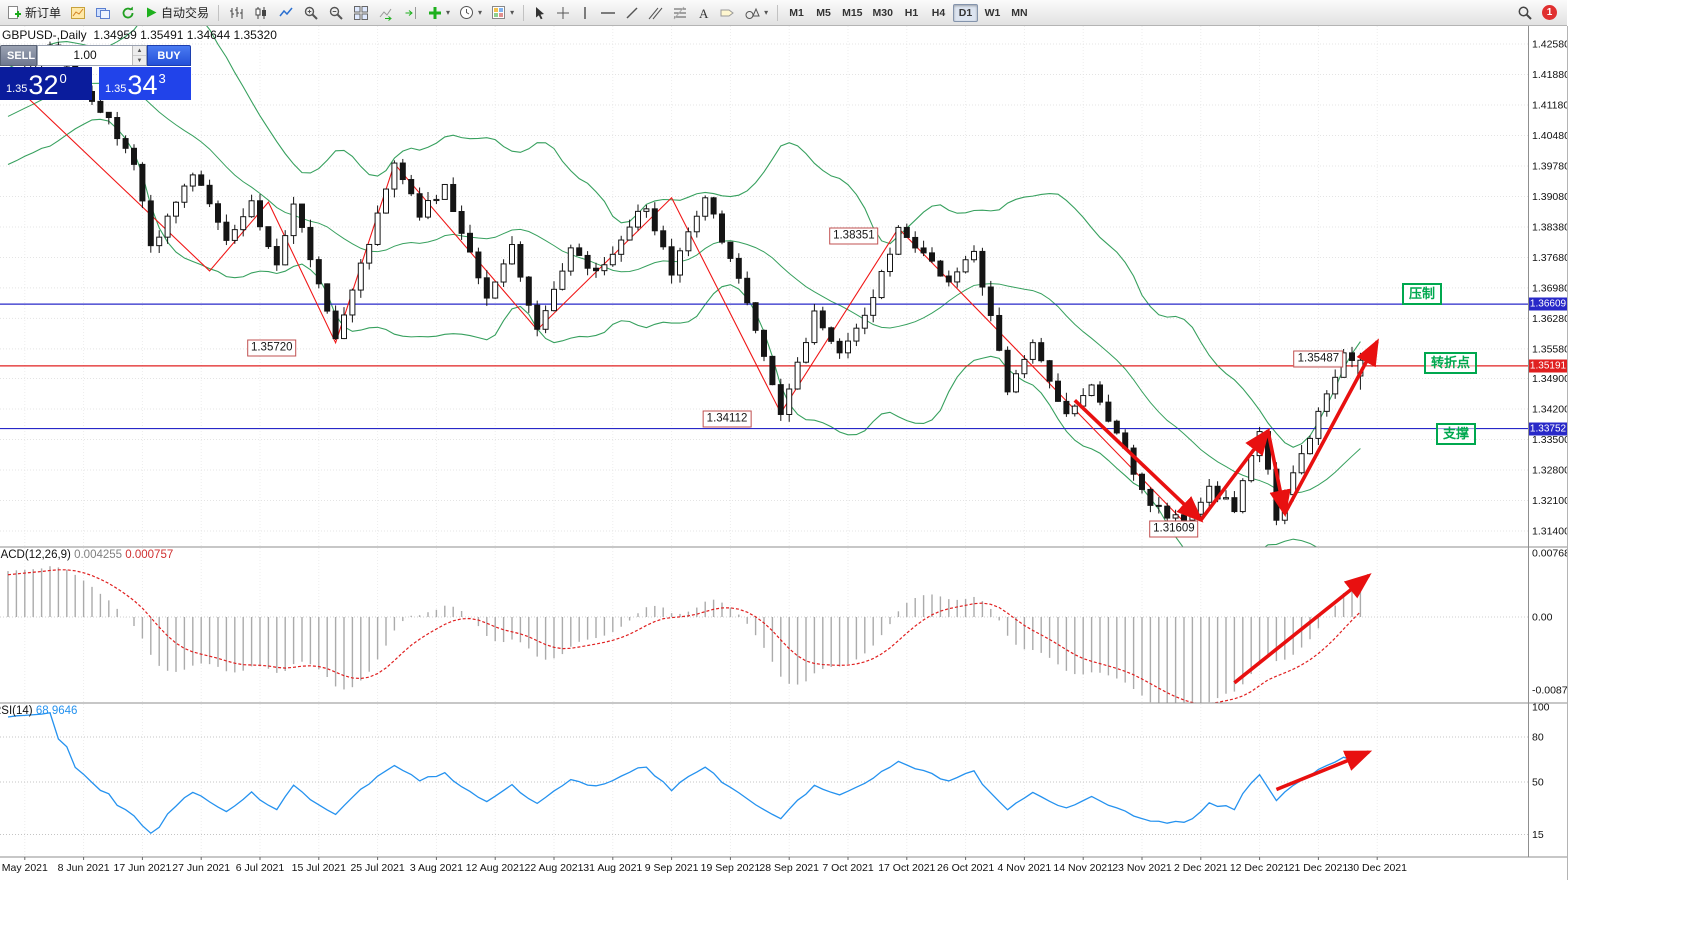  Describe the element at coordinates (1201, 868) in the screenshot. I see `svg-text: 2 Dec 2021` at that location.